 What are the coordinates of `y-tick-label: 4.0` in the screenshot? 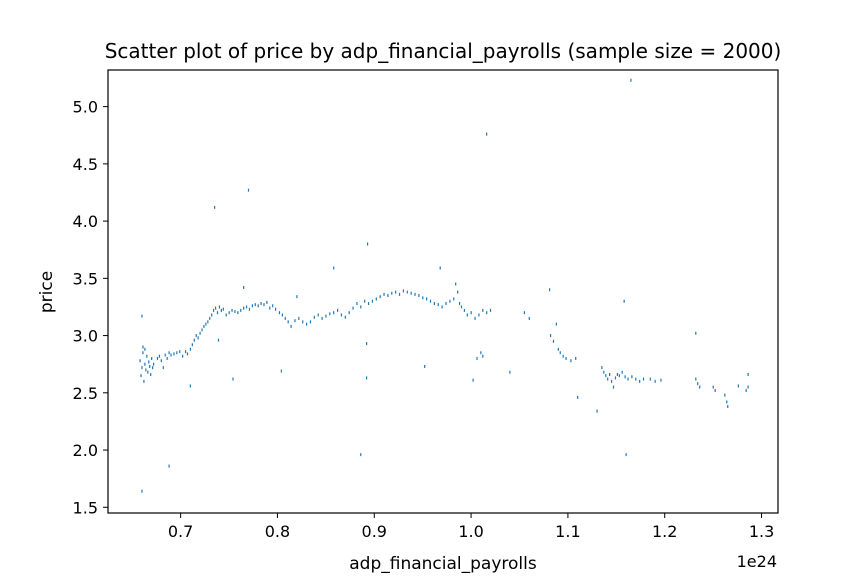 It's located at (85, 221).